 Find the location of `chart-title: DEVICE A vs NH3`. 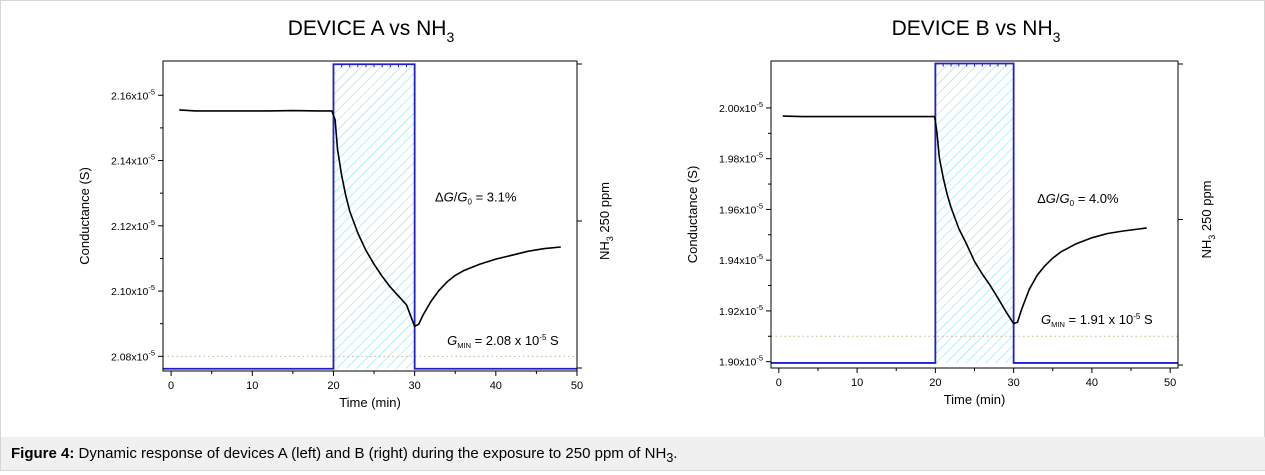

chart-title: DEVICE A vs NH3 is located at coordinates (371, 31).